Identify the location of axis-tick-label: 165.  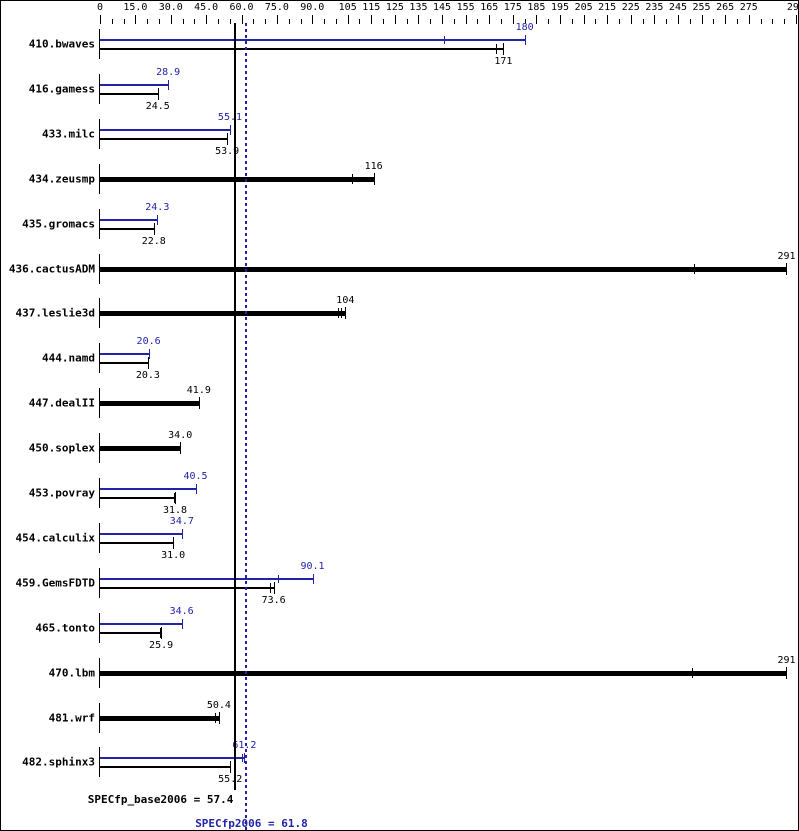
(489, 7).